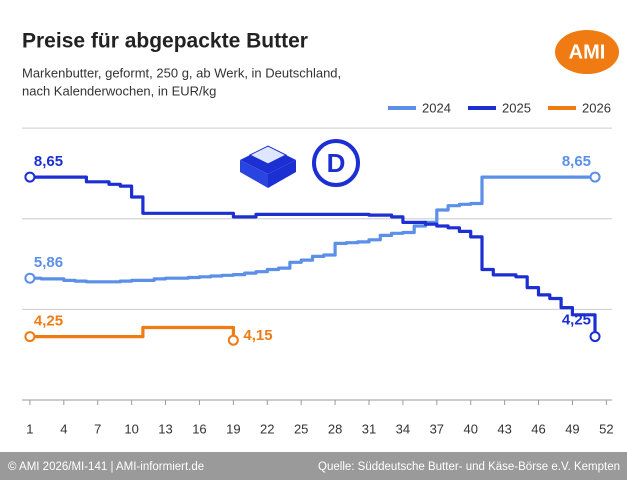  I want to click on country-icon-text: D, so click(336, 163).